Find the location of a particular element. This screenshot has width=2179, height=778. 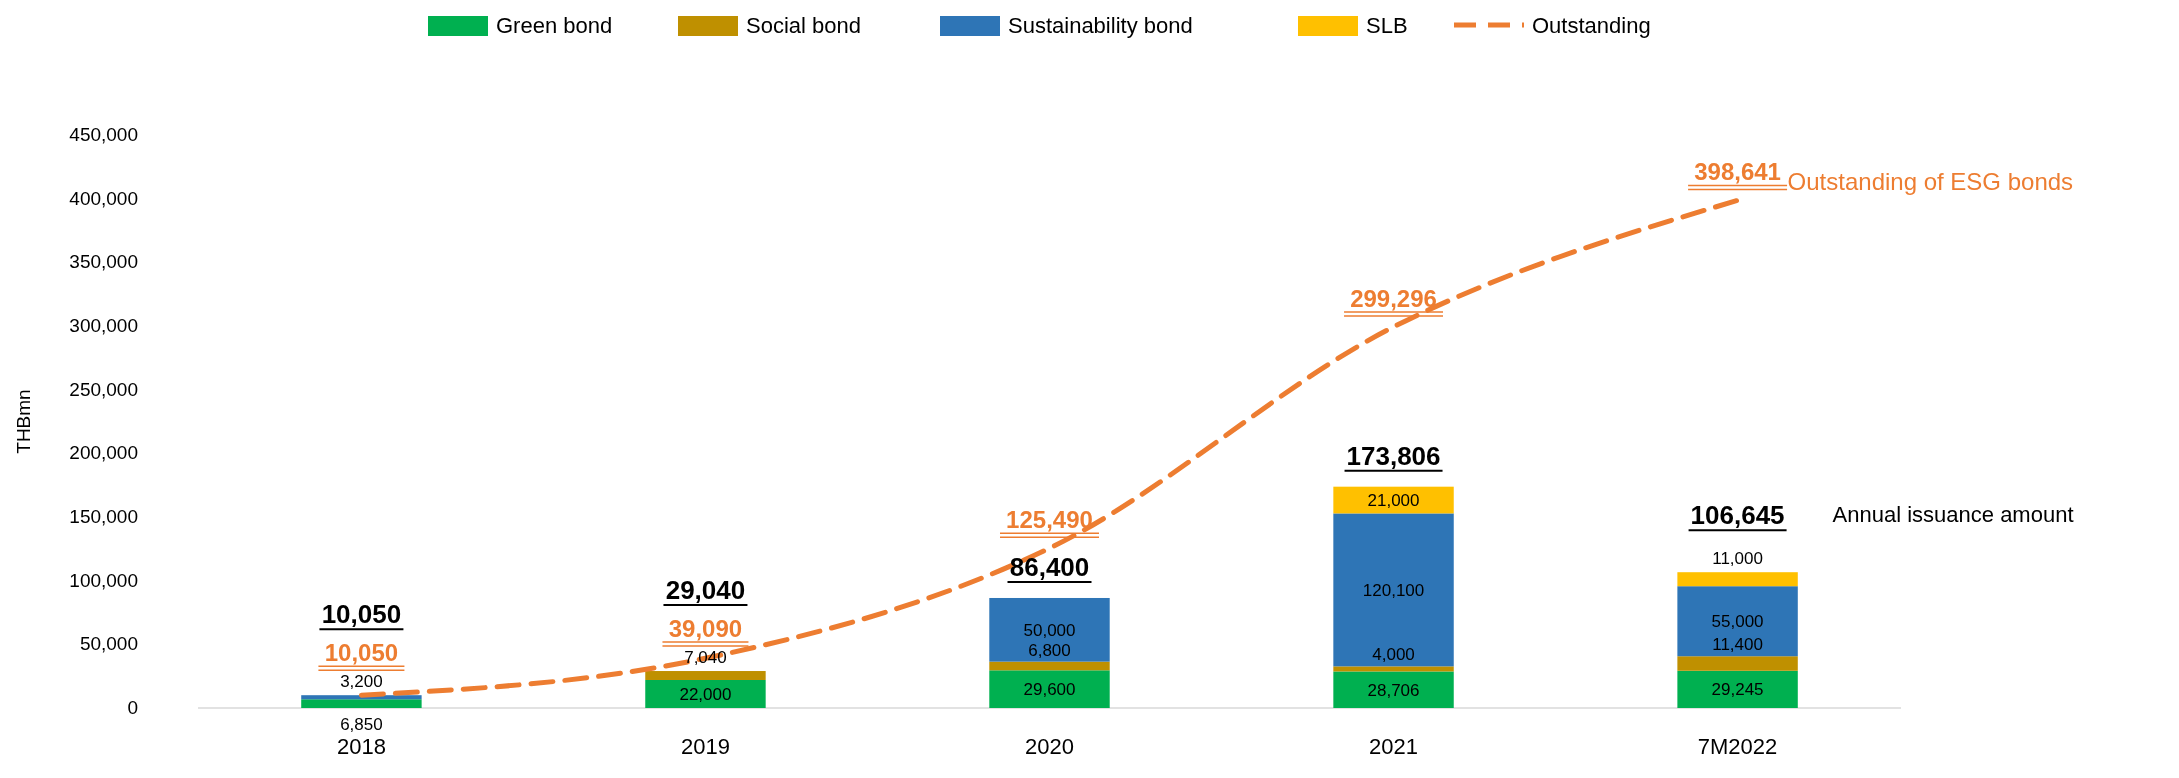

data-label: 11,000 is located at coordinates (1737, 559).